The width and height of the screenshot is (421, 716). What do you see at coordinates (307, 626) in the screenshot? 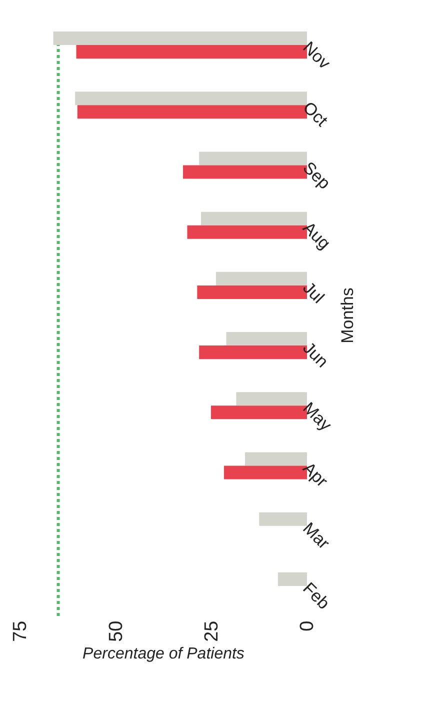
I see `x-tick-label: 0` at bounding box center [307, 626].